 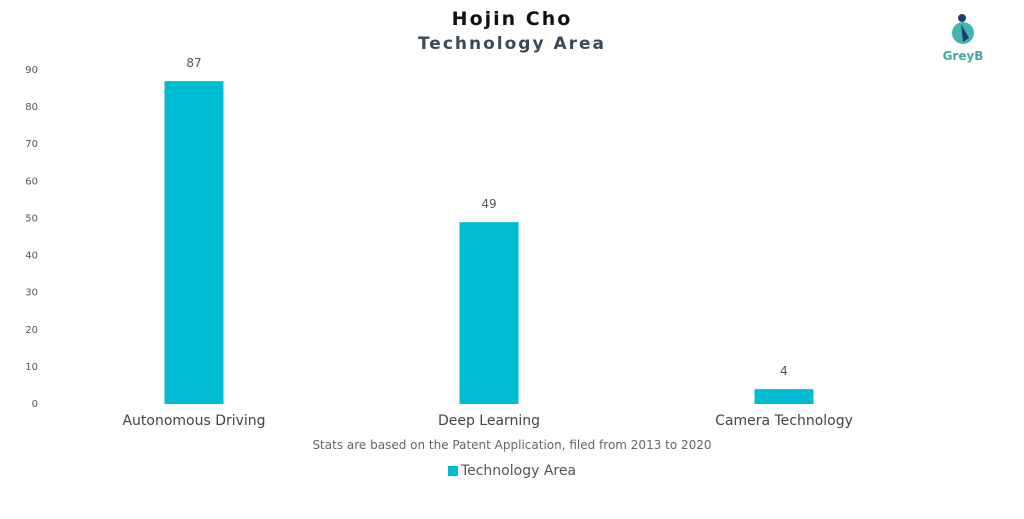 What do you see at coordinates (963, 29) in the screenshot?
I see `greyb-logo-icon` at bounding box center [963, 29].